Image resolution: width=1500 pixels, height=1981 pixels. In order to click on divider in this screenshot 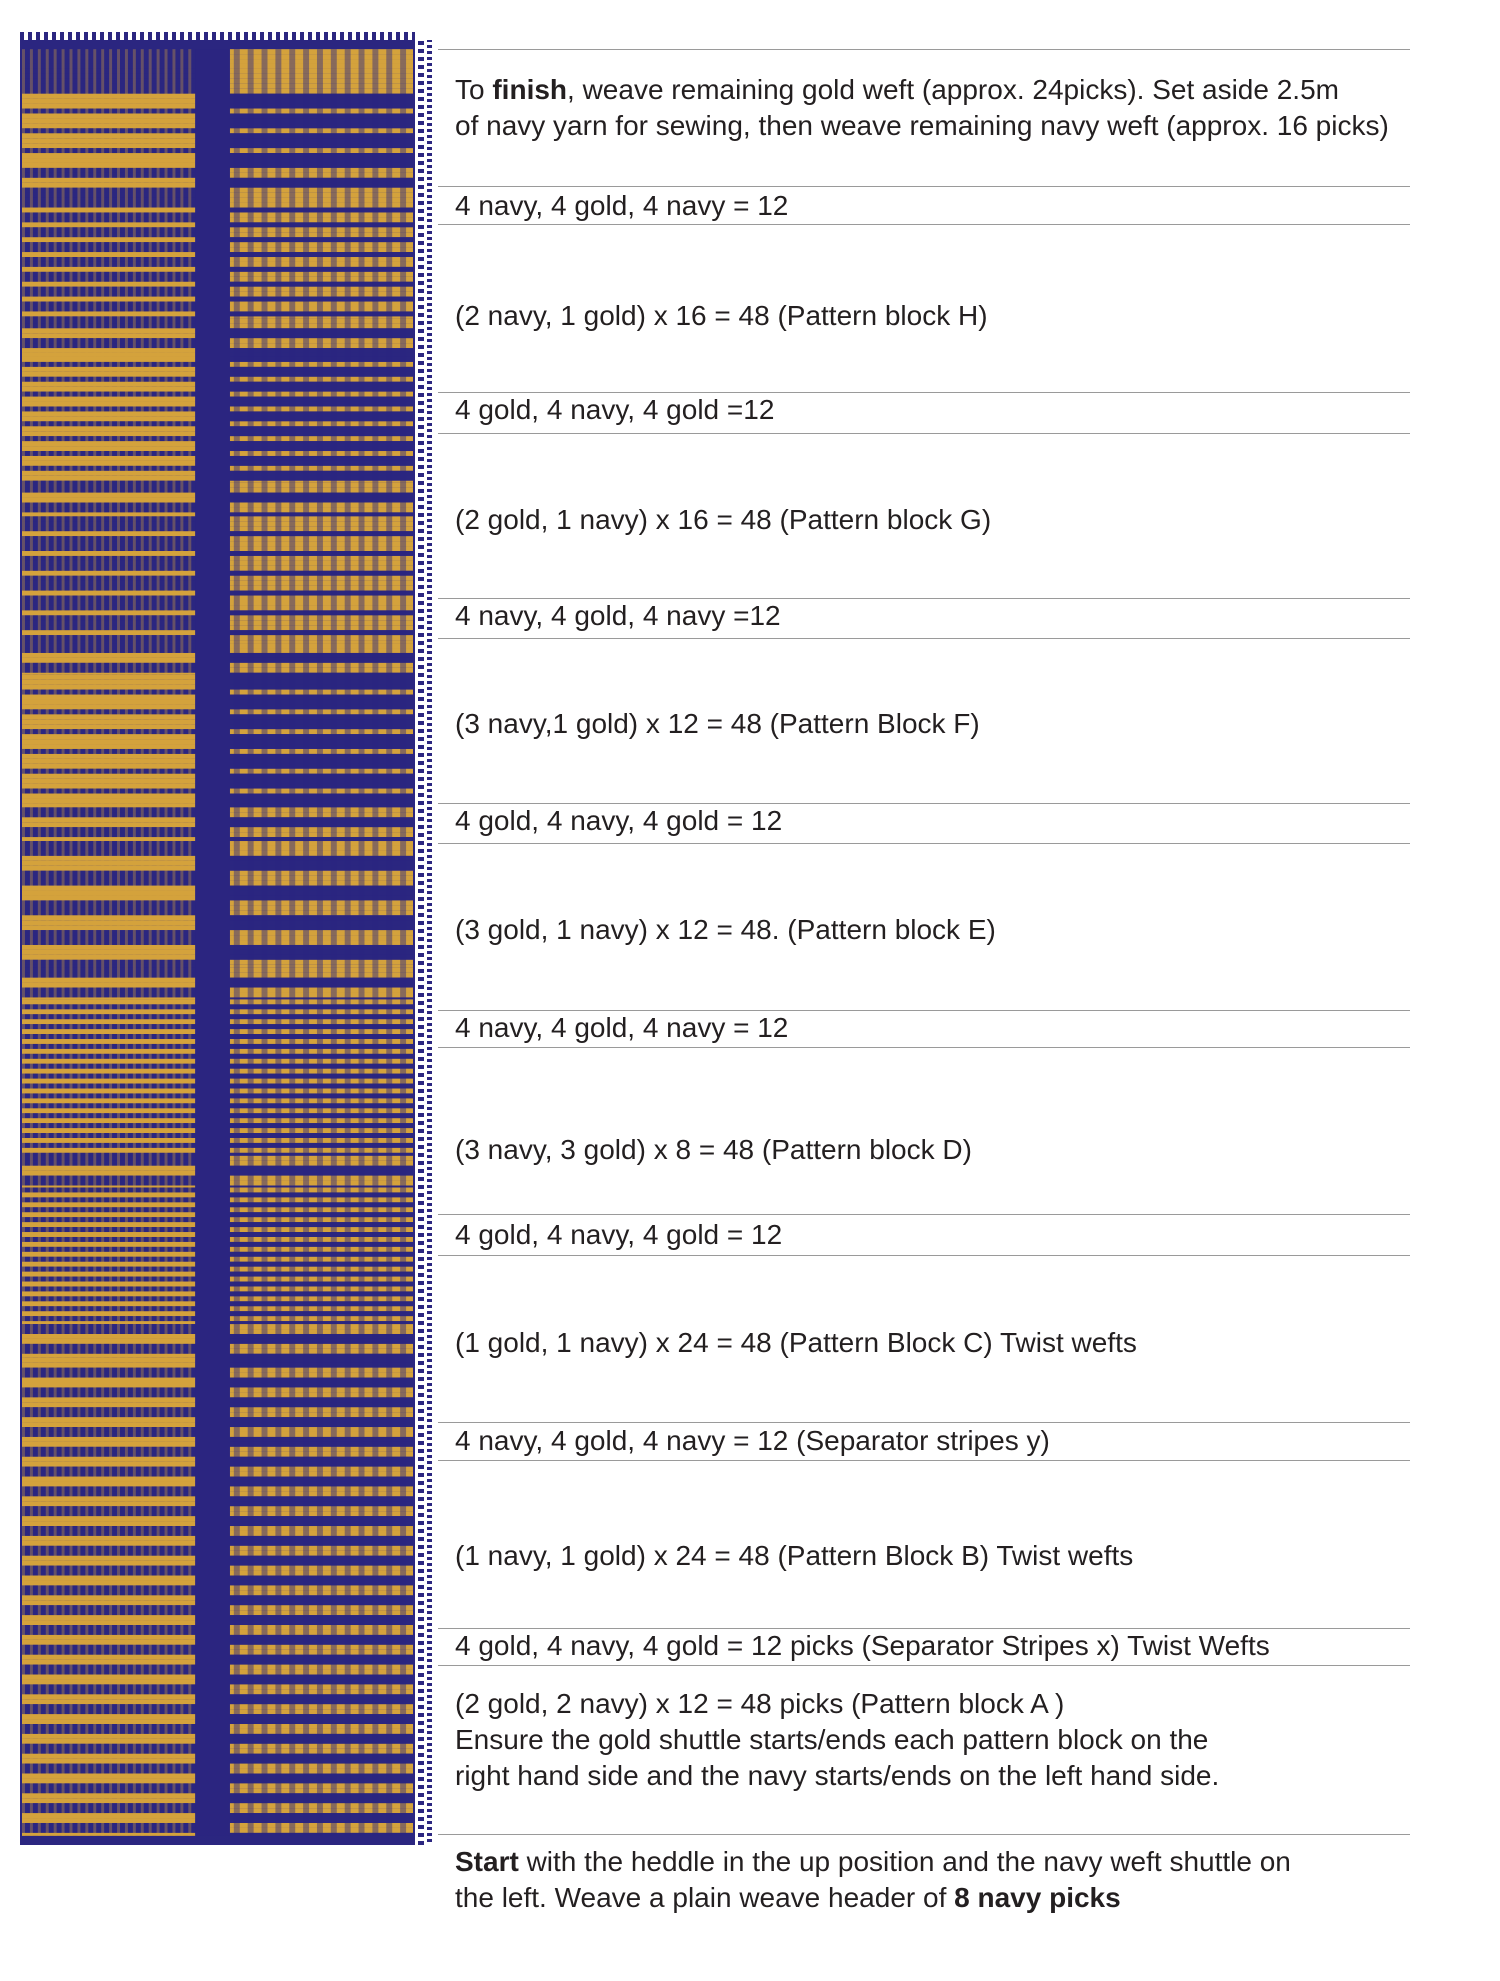, I will do `click(924, 186)`.